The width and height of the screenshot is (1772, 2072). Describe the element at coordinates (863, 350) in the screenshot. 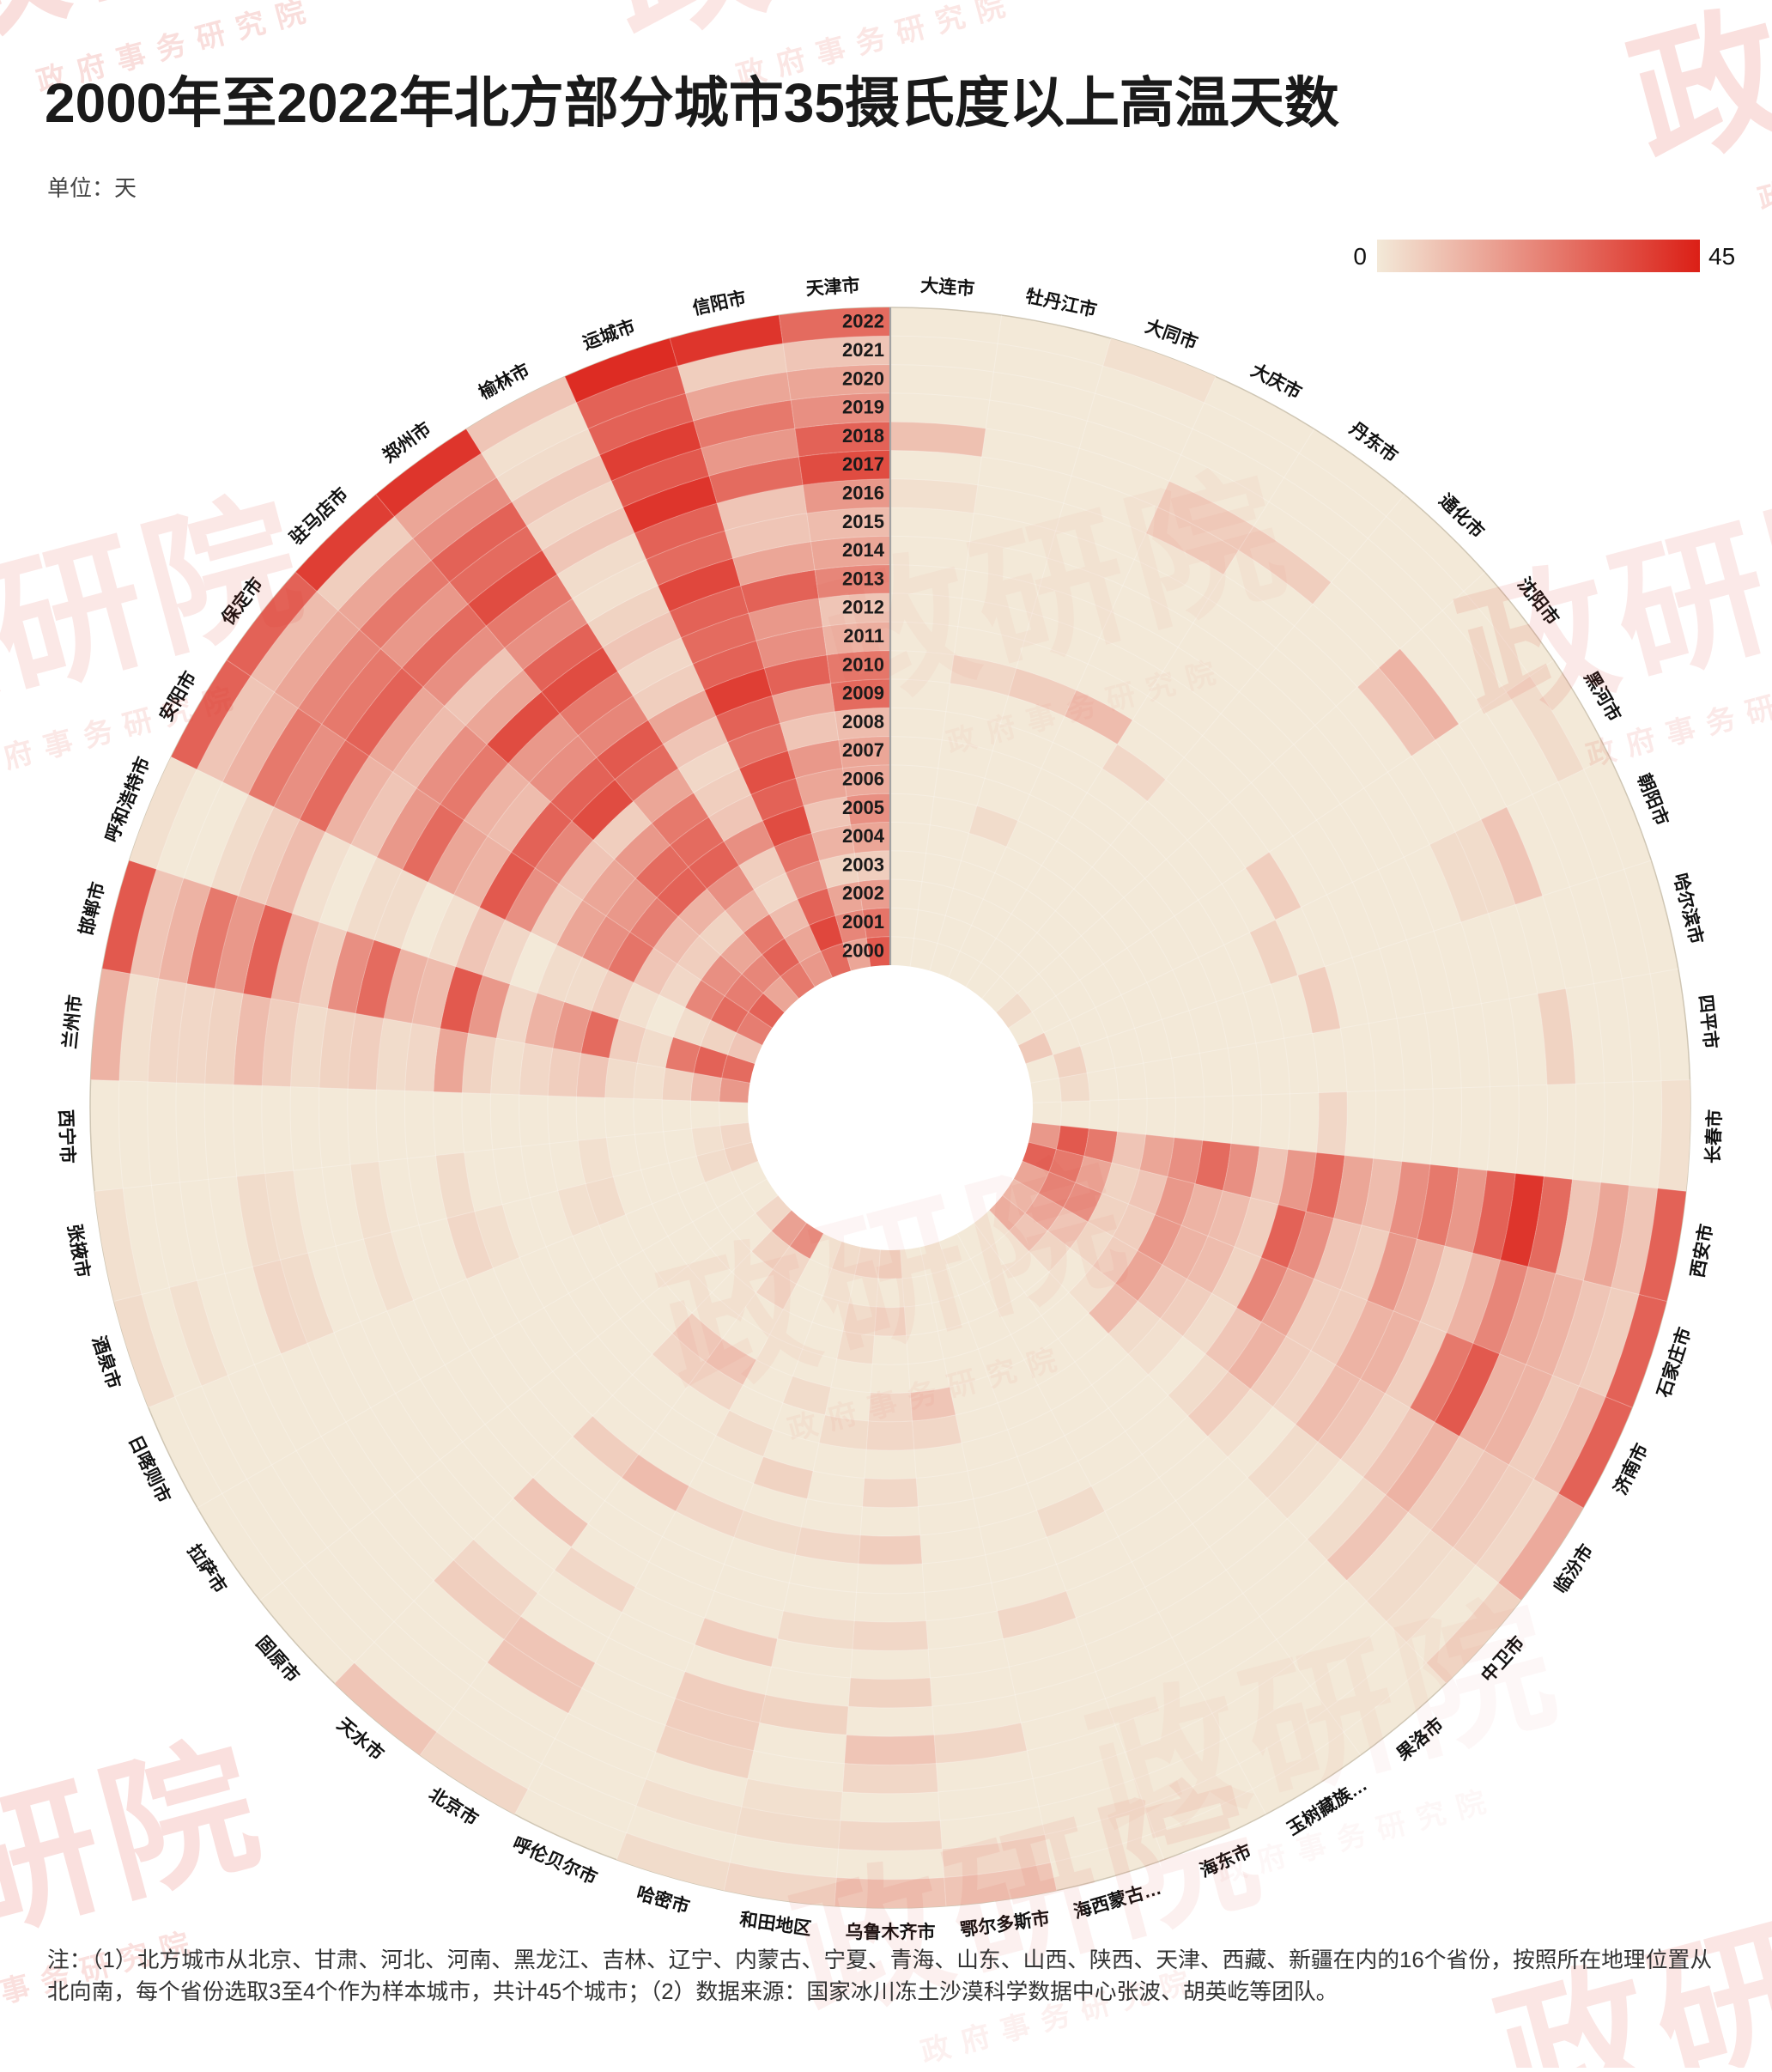

I see `svg-text: 2021` at that location.